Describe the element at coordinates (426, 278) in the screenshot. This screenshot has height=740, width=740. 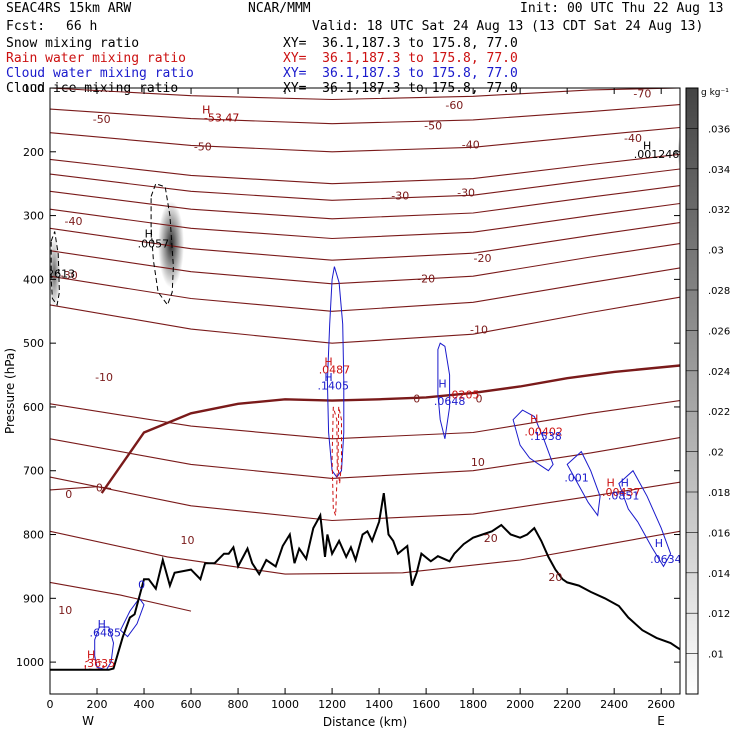
I see `temperature-label-11: -20` at that location.